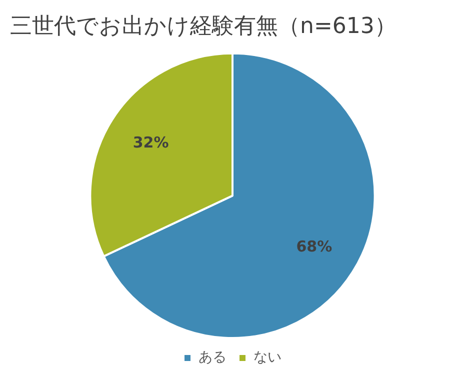 This screenshot has height=381, width=465. Describe the element at coordinates (150, 143) in the screenshot. I see `data-label: 32%` at that location.